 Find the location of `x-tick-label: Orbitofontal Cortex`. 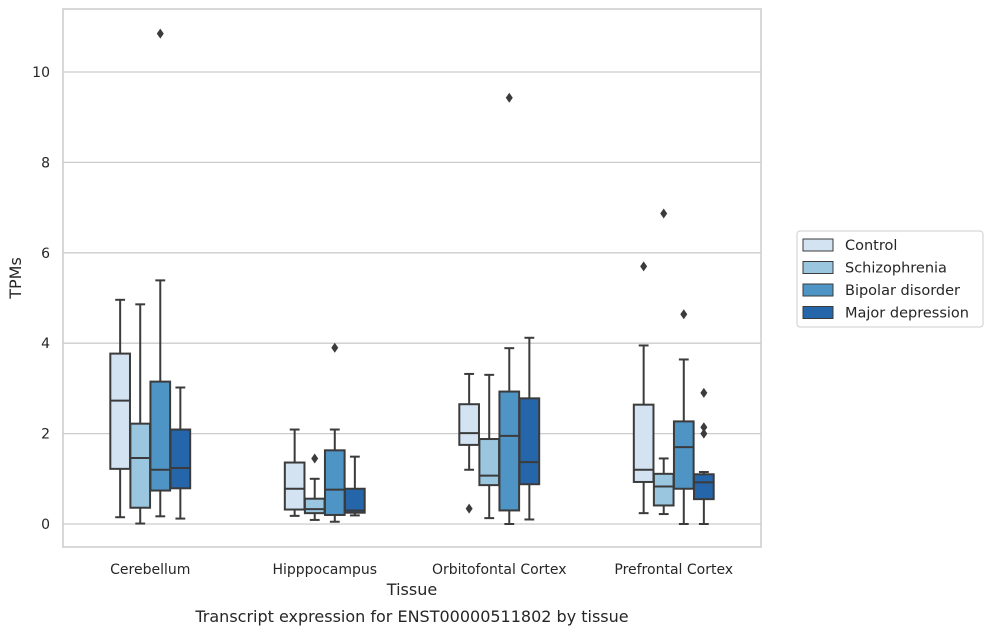

x-tick-label: Orbitofontal Cortex is located at coordinates (499, 570).